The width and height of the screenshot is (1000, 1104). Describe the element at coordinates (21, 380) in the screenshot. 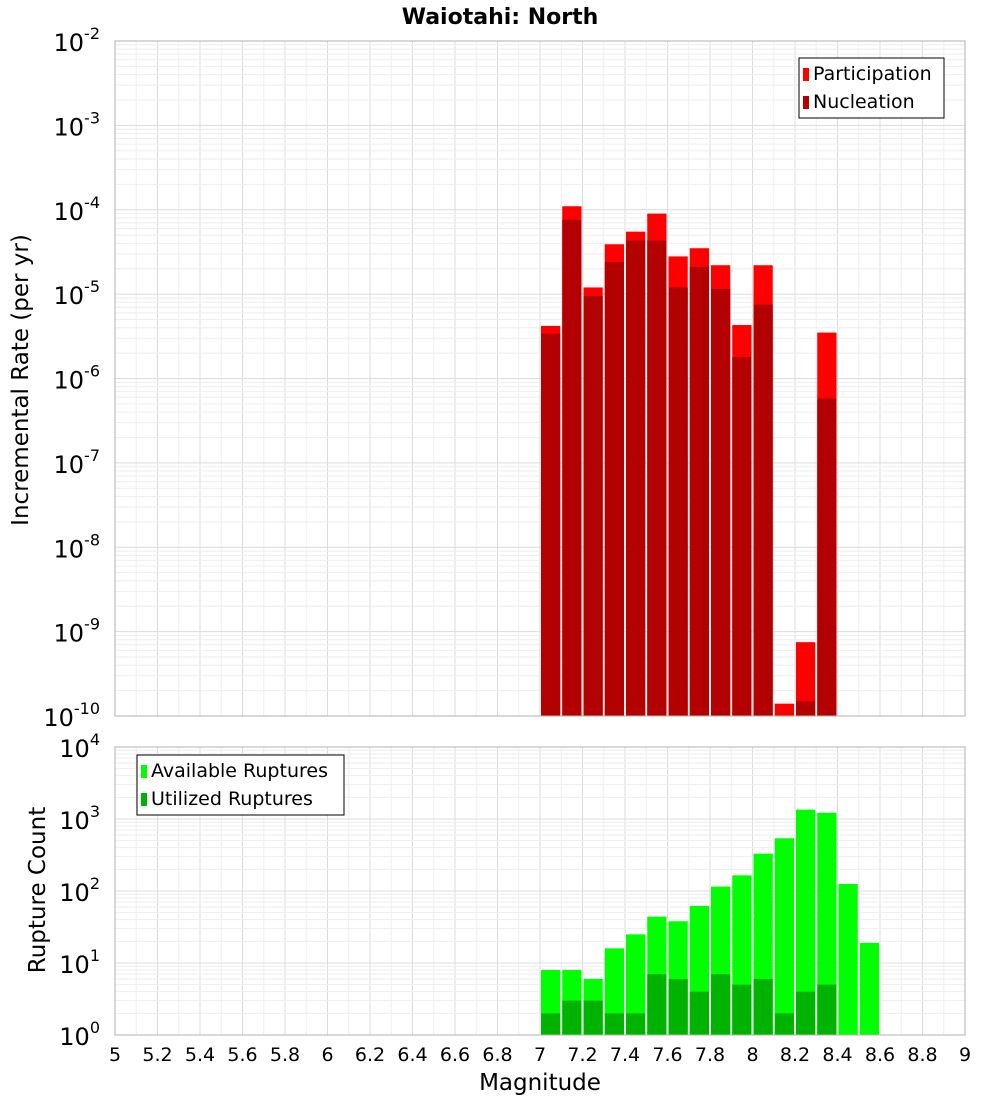

I see `top-y-axis-label: Incremental Rate (per yr)` at that location.